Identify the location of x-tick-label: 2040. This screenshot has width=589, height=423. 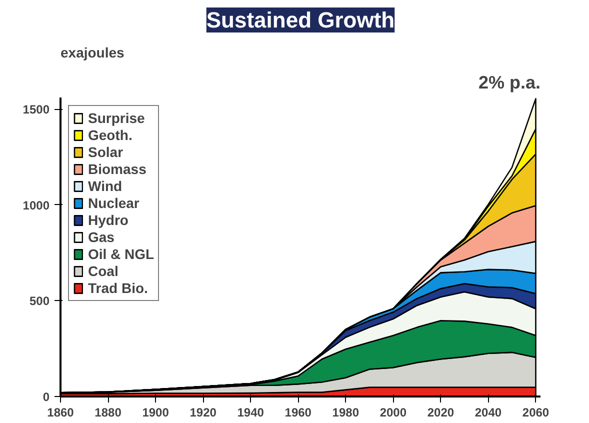
(488, 413).